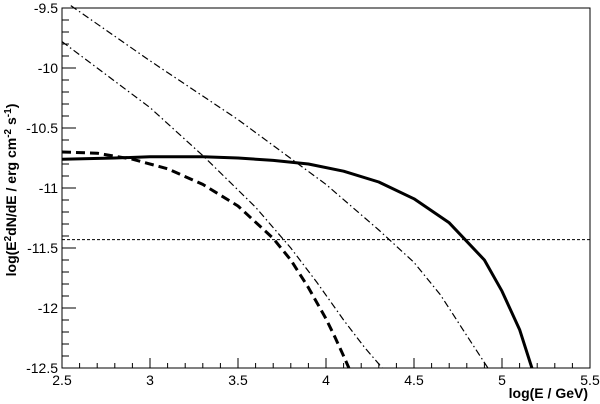 This screenshot has height=404, width=600. I want to click on x-axis-title: log(E / GeV), so click(548, 393).